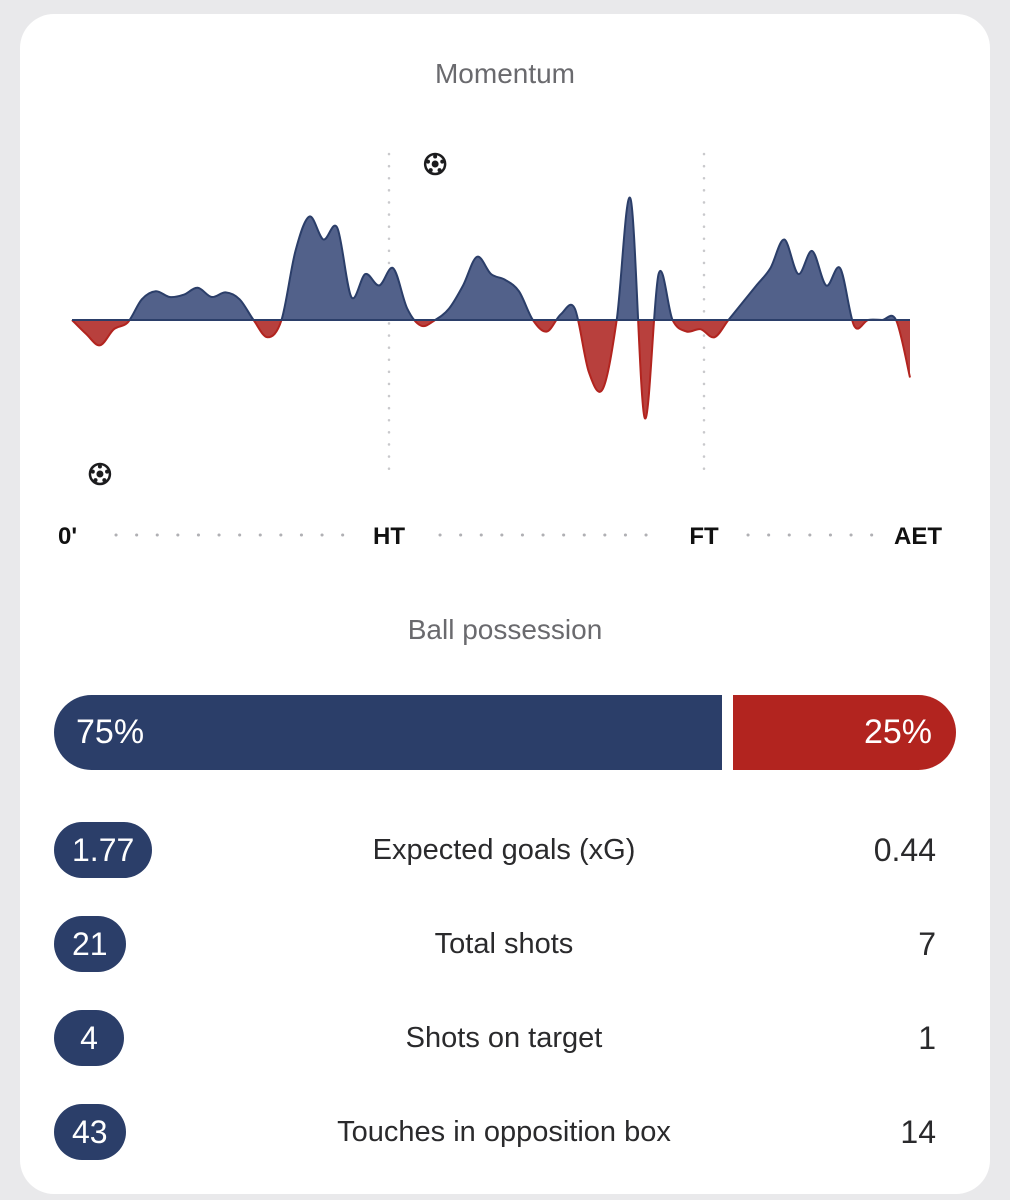  What do you see at coordinates (897, 732) in the screenshot?
I see `possession-away-label: 25%` at bounding box center [897, 732].